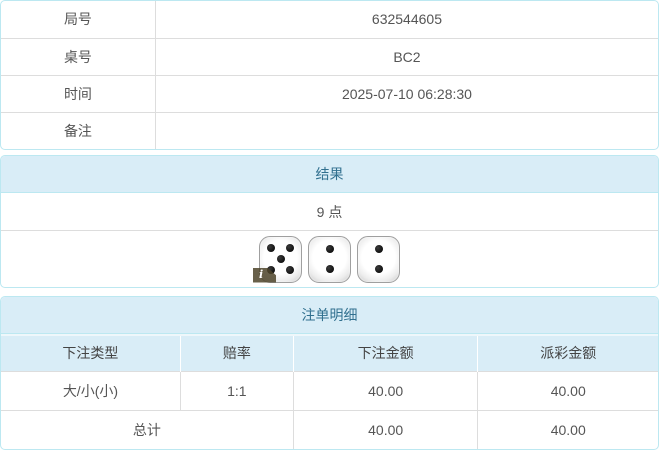 The width and height of the screenshot is (659, 451). I want to click on bet-row: 大/小(小) 1:1 40.00 40.00, so click(329, 390).